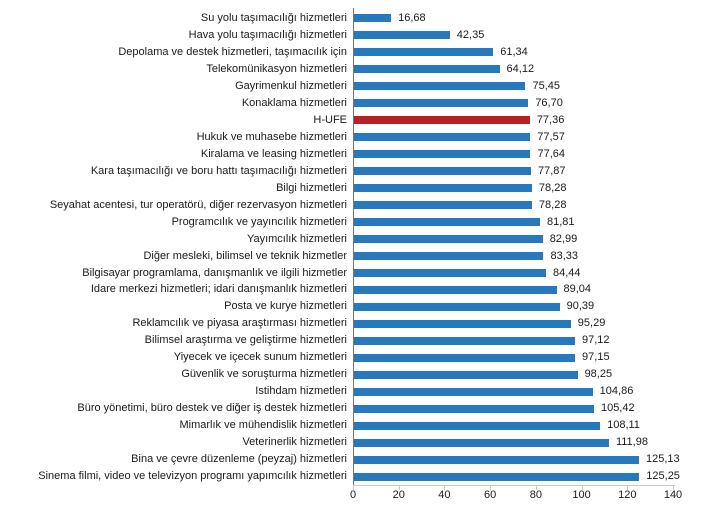 The width and height of the screenshot is (707, 510). Describe the element at coordinates (271, 137) in the screenshot. I see `category-label: Hukuk ve muhasebe hizmetleri` at that location.